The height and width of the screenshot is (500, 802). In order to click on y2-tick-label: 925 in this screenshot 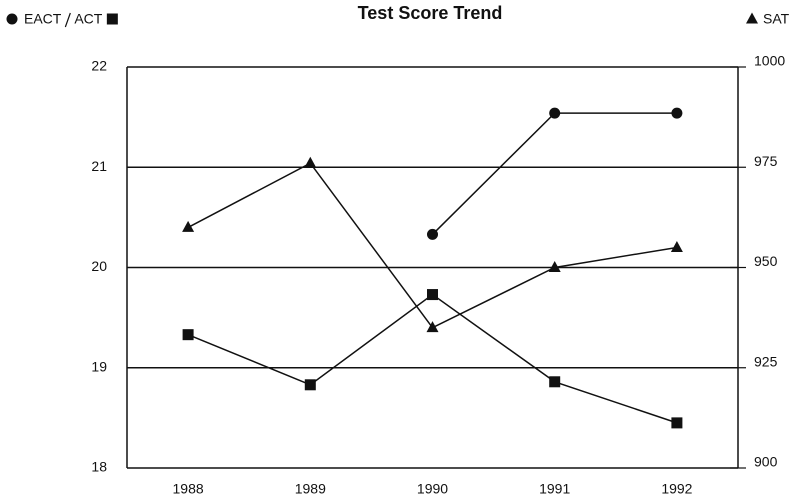, I will do `click(766, 361)`.